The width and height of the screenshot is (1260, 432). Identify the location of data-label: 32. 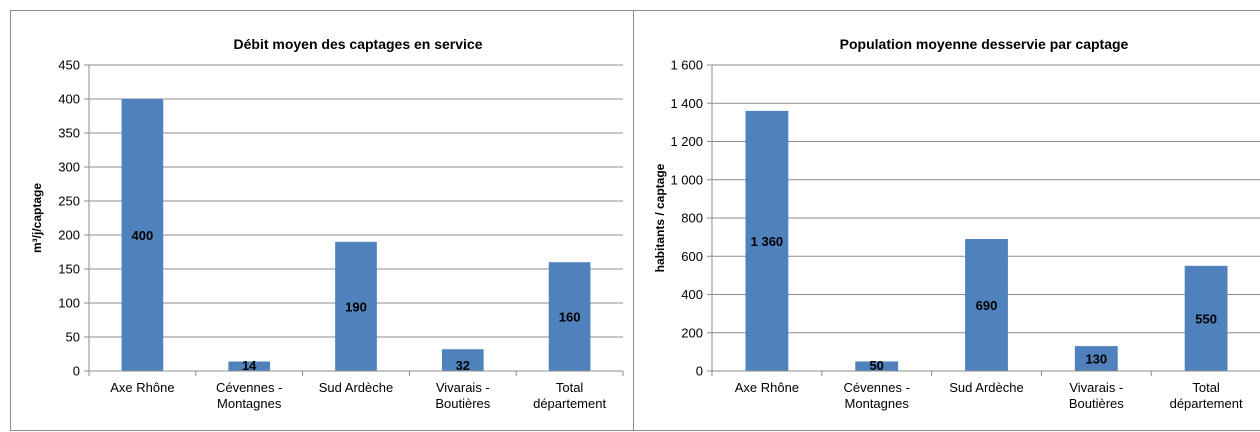
(463, 365).